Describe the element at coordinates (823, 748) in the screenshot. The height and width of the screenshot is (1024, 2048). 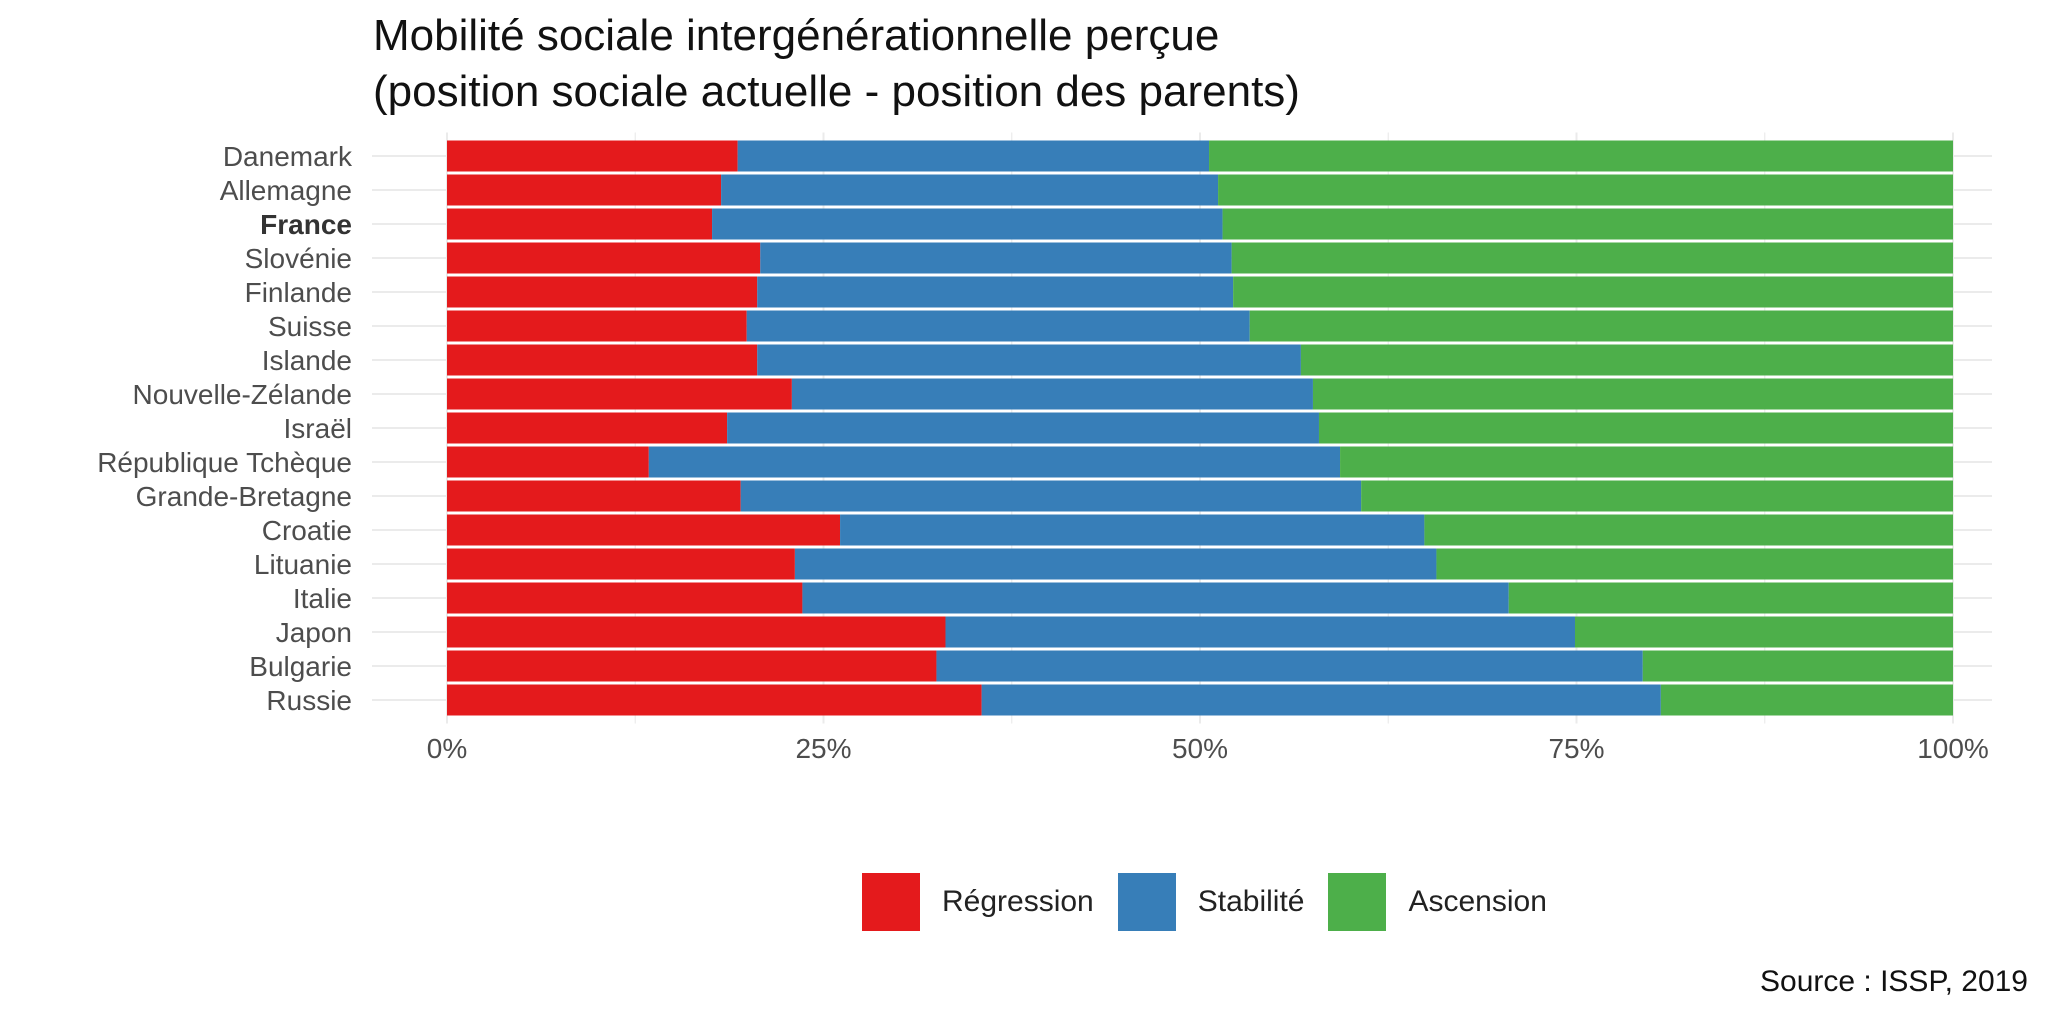
I see `x-tick-label: 25%` at that location.